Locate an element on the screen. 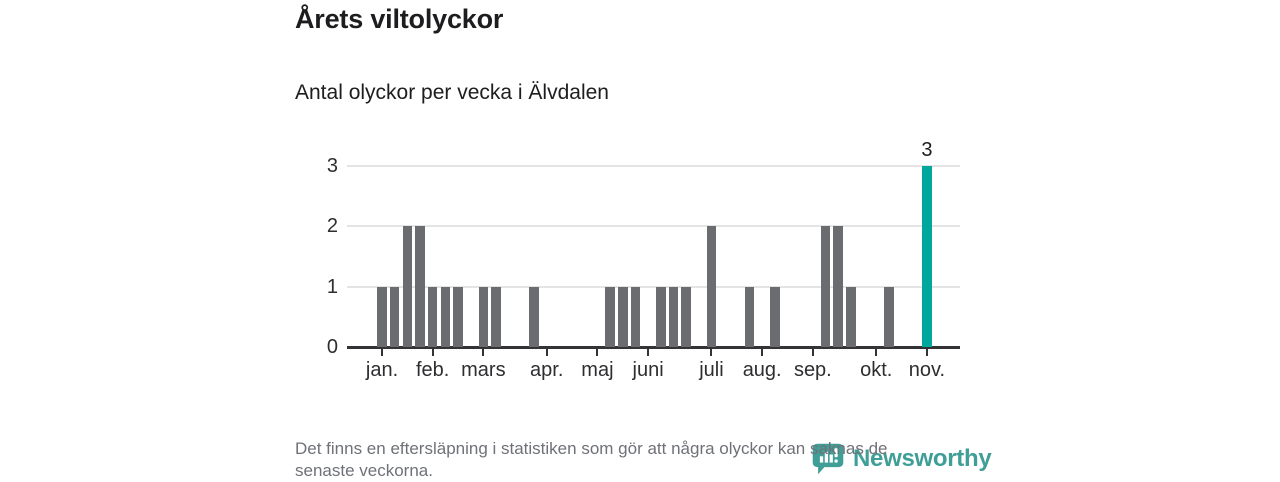  footer-line-2: senaste veckorna. is located at coordinates (364, 470).